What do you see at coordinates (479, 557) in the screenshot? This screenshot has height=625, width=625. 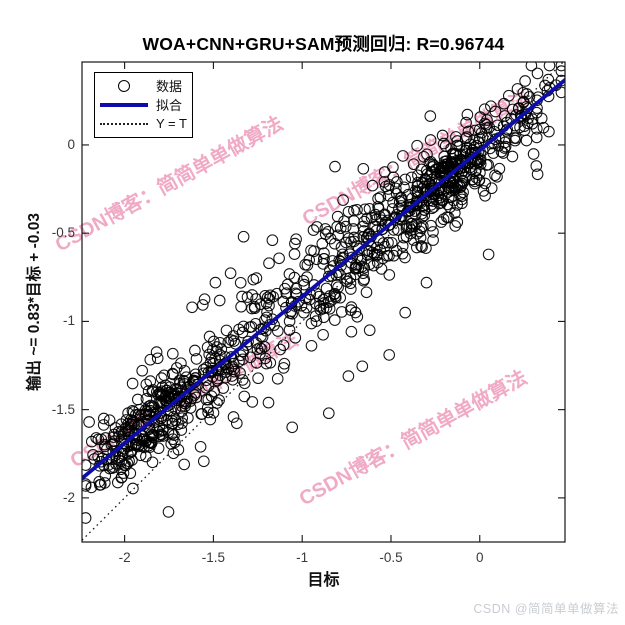 I see `x-tick-label: 0` at bounding box center [479, 557].